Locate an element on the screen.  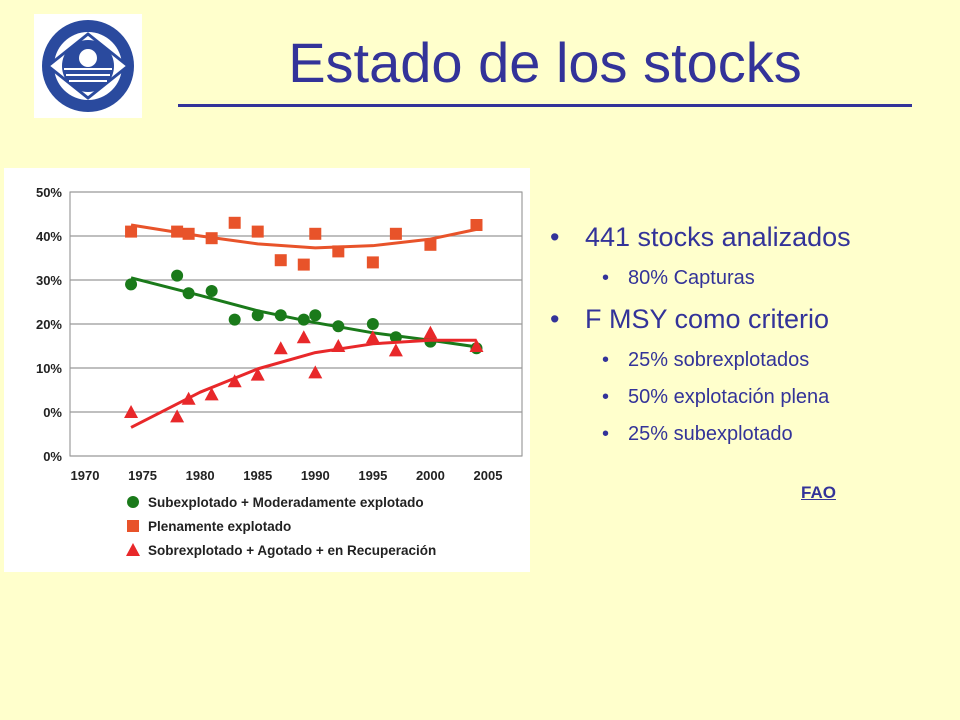
bullet-text: 25% subexplotado is located at coordinates (710, 434).